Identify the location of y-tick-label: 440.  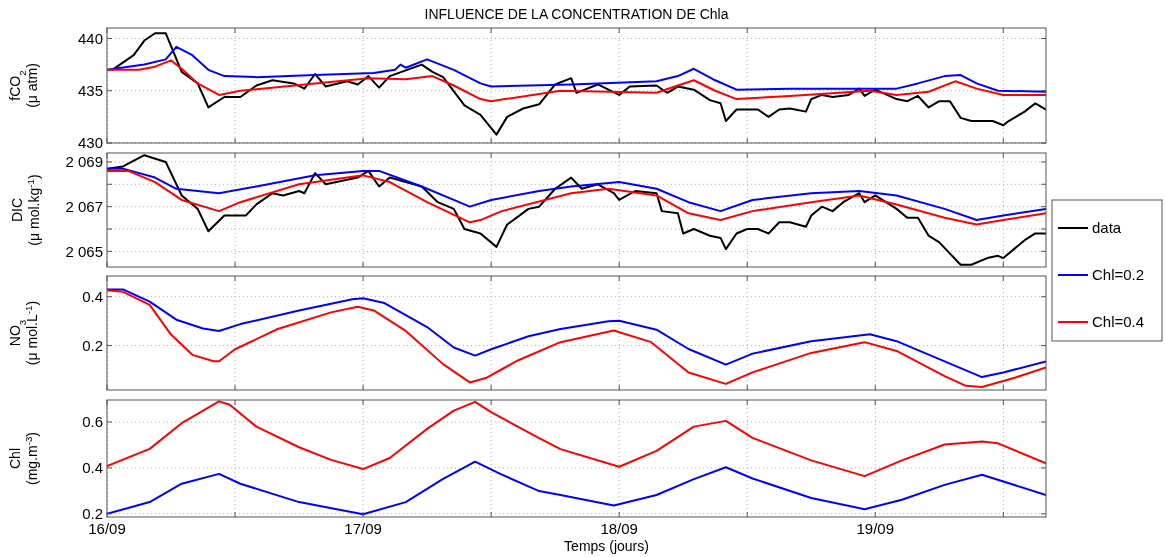
(90, 38).